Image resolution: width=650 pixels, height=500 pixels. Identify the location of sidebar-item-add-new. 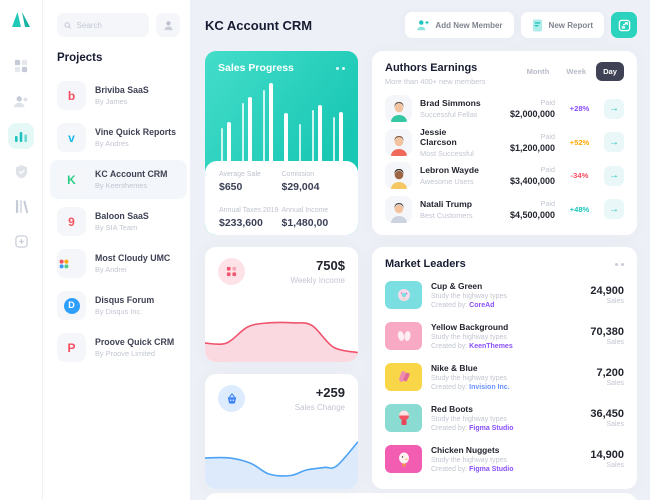
(21, 241).